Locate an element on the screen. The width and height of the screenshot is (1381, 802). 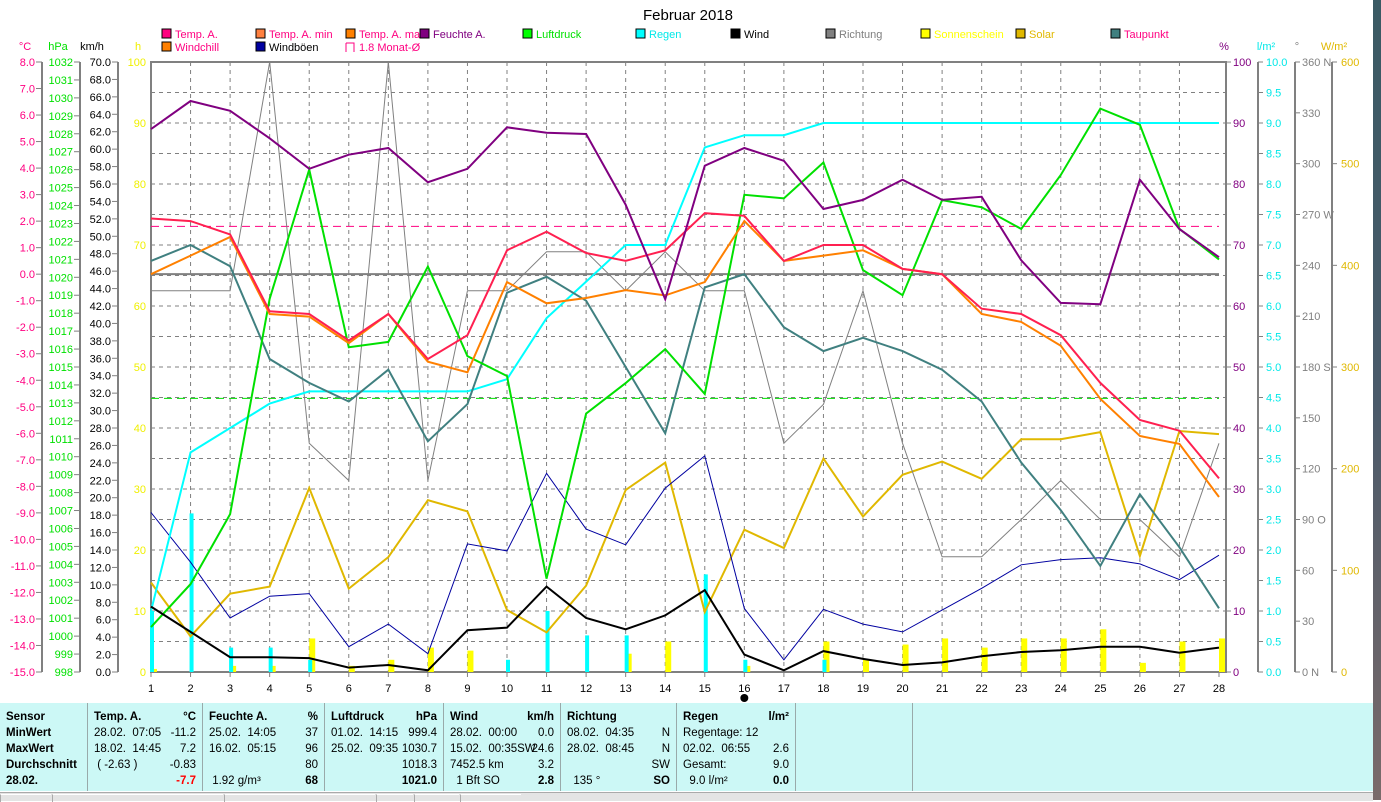
legend-item: Sonnenschein is located at coordinates (962, 34).